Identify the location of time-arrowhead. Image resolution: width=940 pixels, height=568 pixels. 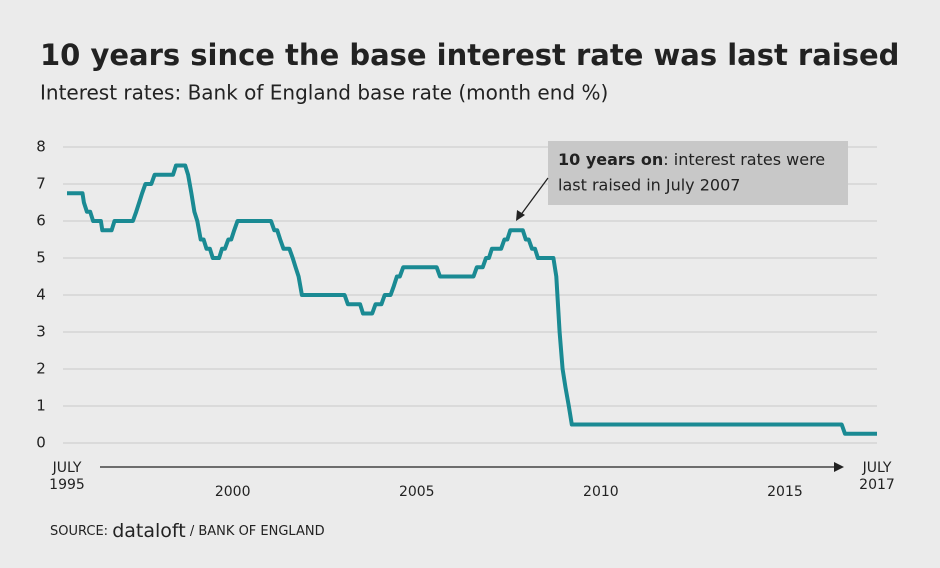
(839, 467).